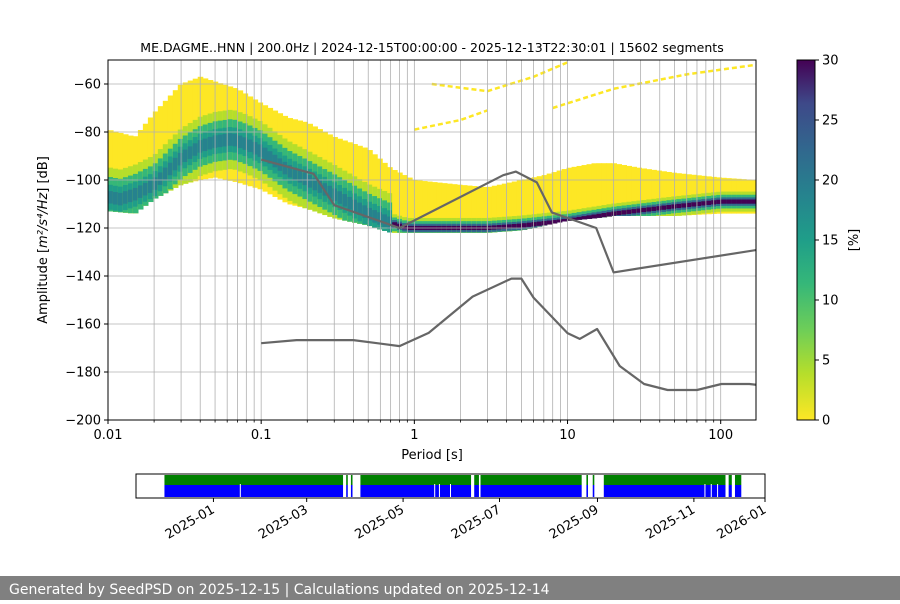 The image size is (900, 604). What do you see at coordinates (83, 229) in the screenshot?
I see `y-tick-label: −120` at bounding box center [83, 229].